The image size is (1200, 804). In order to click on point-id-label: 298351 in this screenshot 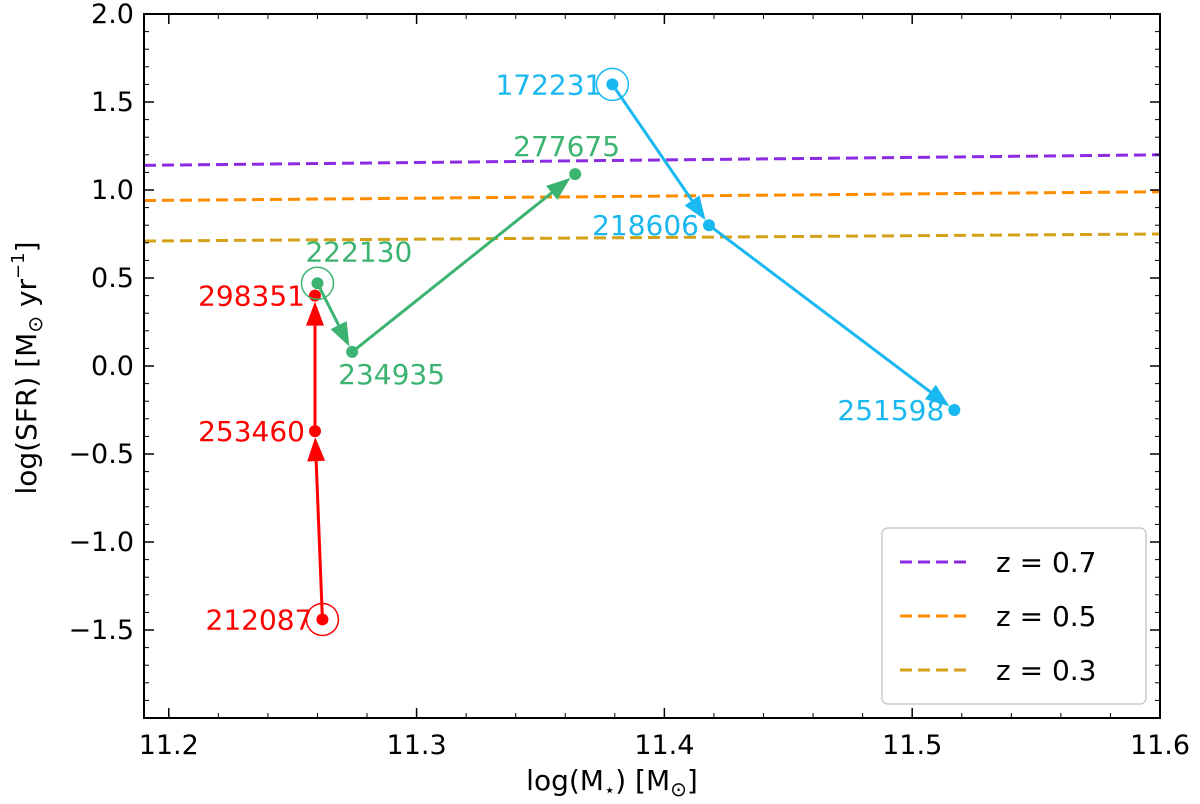, I will do `click(251, 296)`.